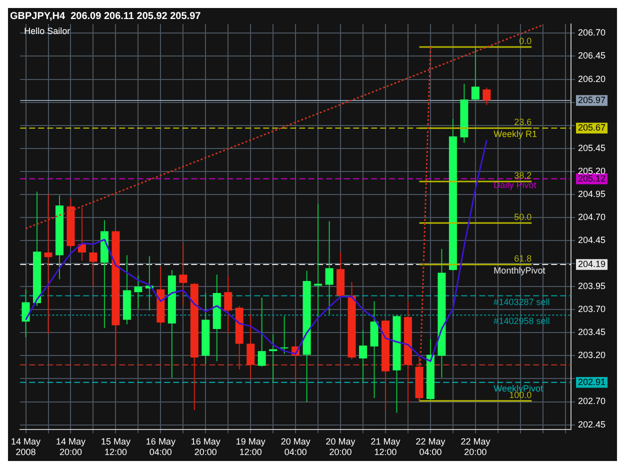 Image resolution: width=625 pixels, height=469 pixels. I want to click on y-tick-label: 204.19, so click(592, 263).